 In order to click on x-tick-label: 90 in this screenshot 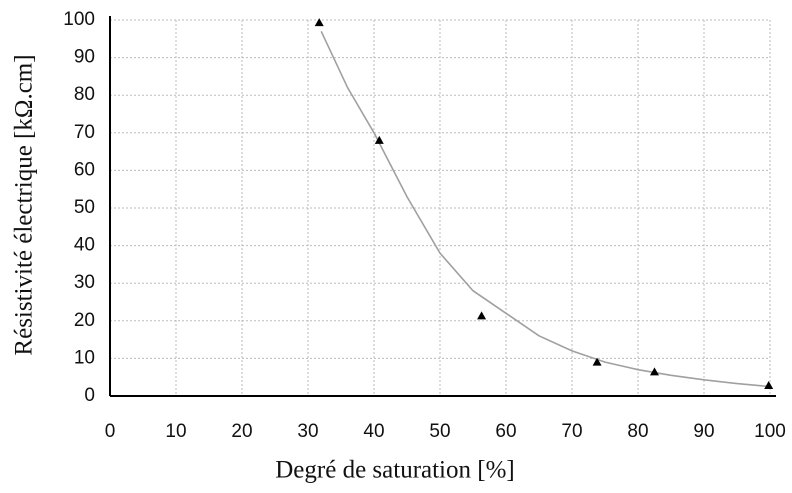, I will do `click(703, 431)`.